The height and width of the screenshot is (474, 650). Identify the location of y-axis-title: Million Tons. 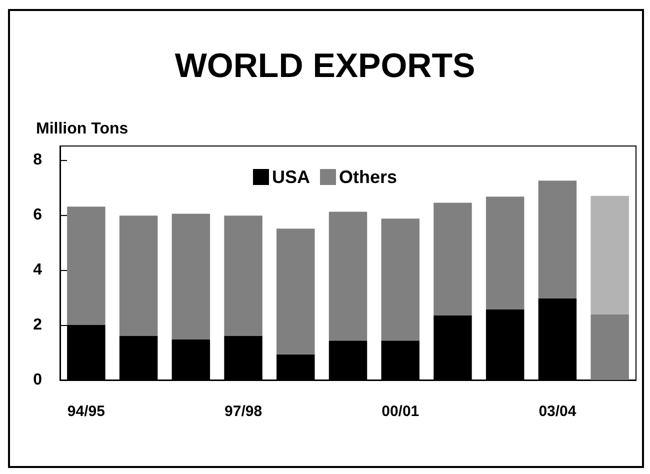
(82, 129).